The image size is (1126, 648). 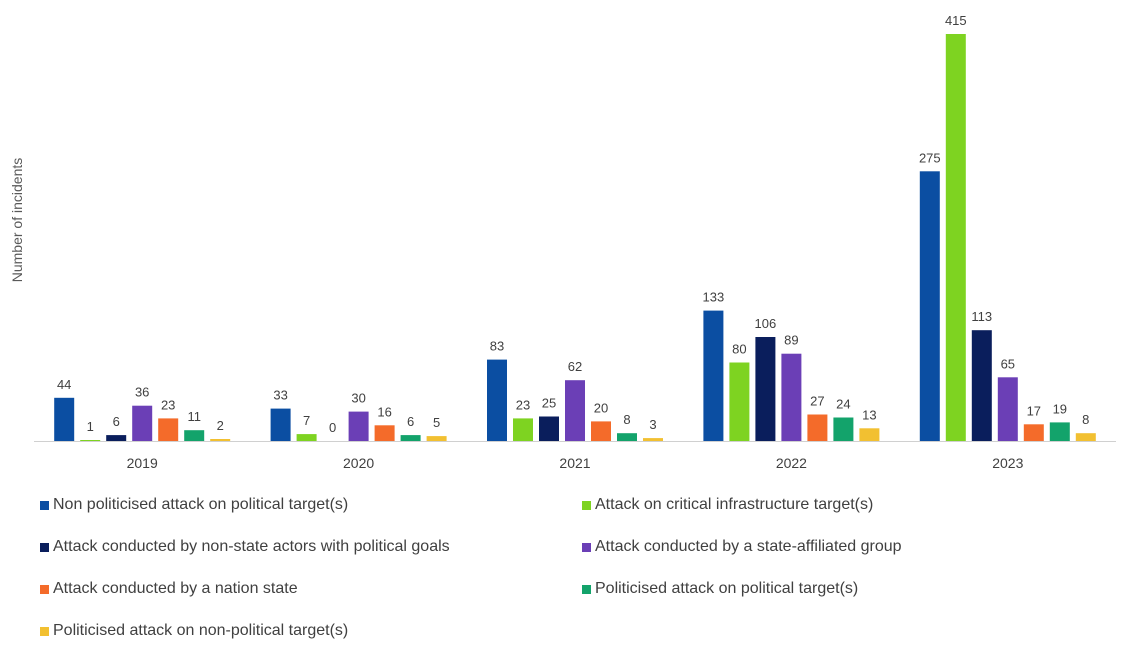 What do you see at coordinates (280, 395) in the screenshot?
I see `data-label-2020-series-1: 33` at bounding box center [280, 395].